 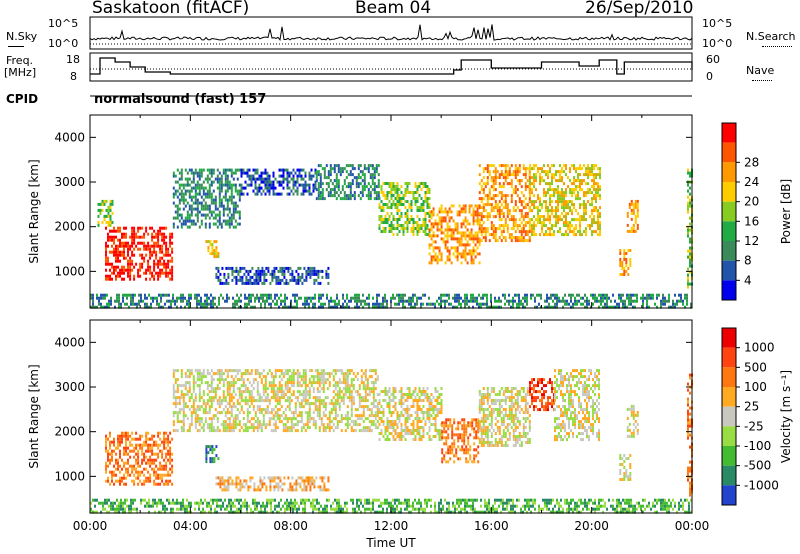 I want to click on colorbar-tick-label: 4, so click(x=748, y=280).